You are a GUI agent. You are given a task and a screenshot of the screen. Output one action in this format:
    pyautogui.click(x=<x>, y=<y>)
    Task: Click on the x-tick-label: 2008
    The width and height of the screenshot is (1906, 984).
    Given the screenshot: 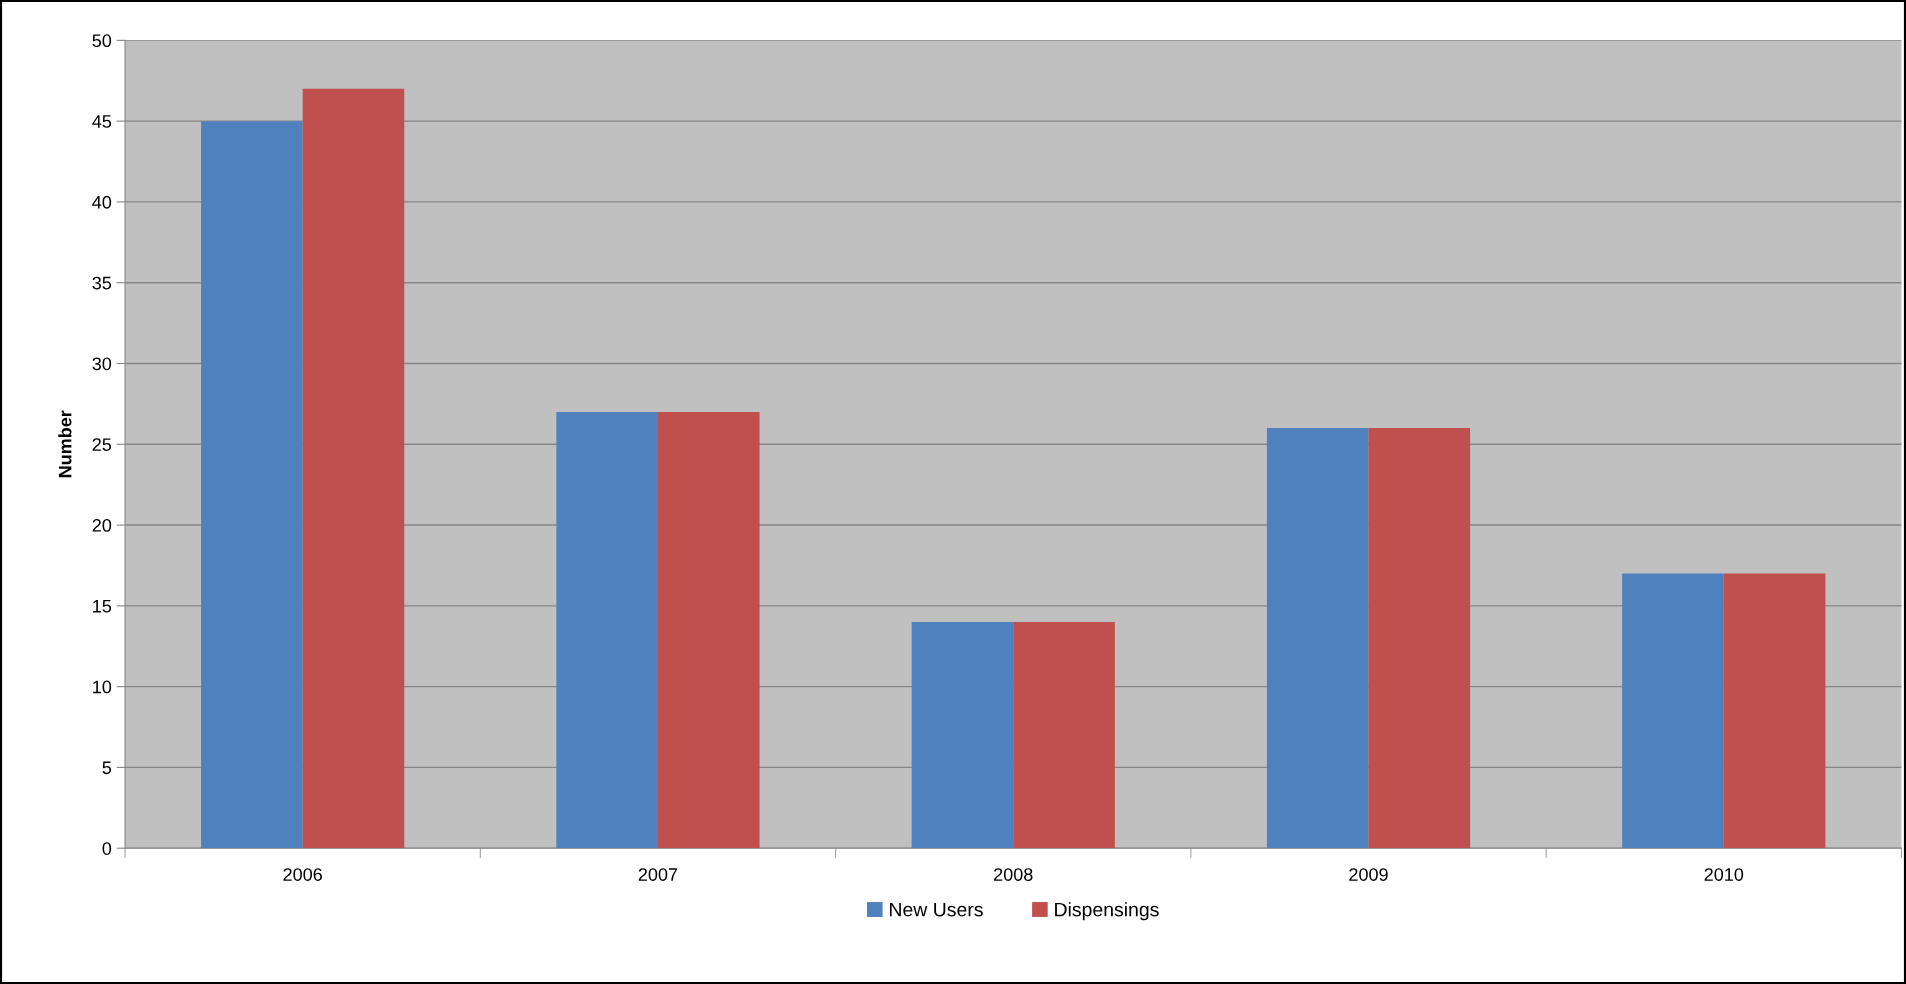 What is the action you would take?
    pyautogui.click(x=1013, y=874)
    